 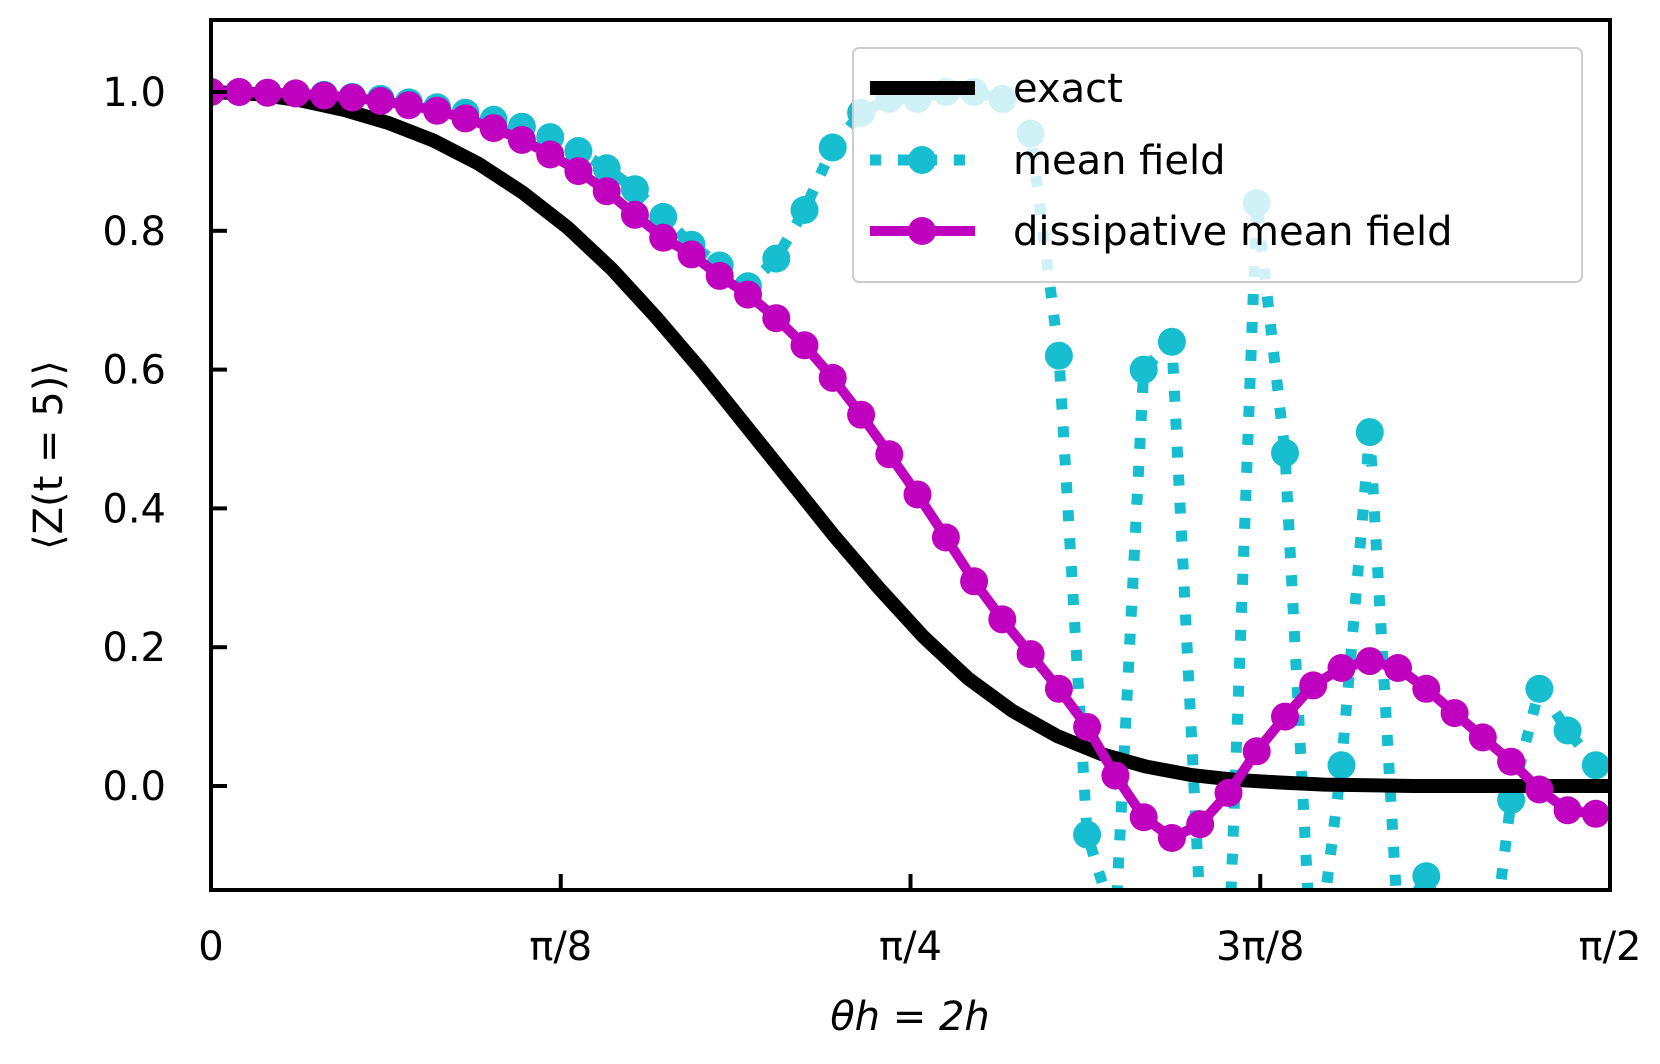 What do you see at coordinates (1068, 89) in the screenshot?
I see `legend-label: exact` at bounding box center [1068, 89].